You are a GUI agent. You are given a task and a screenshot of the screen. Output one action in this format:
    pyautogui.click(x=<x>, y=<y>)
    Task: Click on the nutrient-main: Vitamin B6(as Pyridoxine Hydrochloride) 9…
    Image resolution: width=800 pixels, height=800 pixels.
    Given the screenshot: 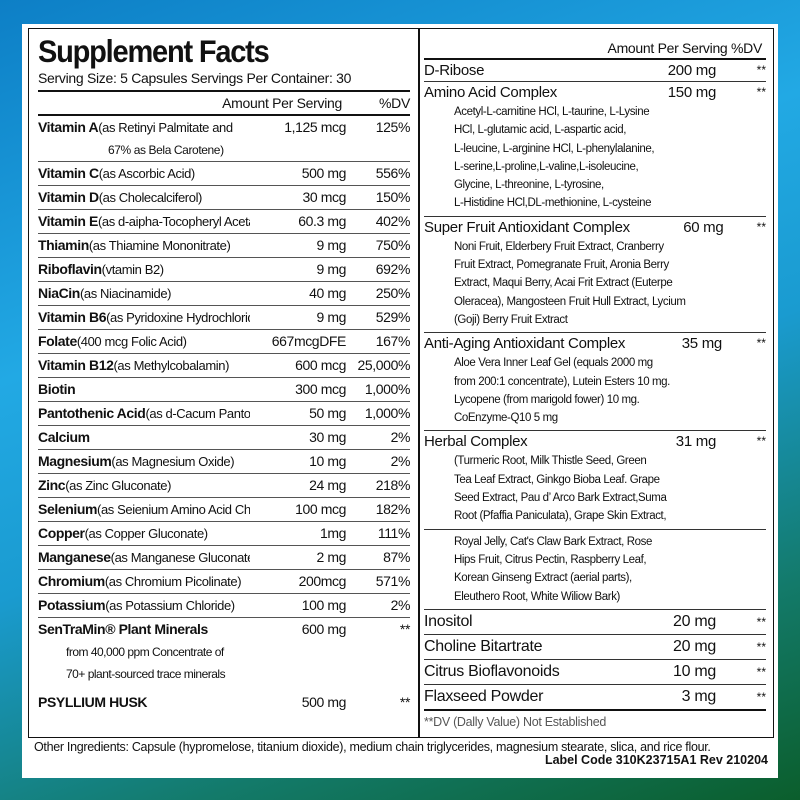 What is the action you would take?
    pyautogui.click(x=224, y=317)
    